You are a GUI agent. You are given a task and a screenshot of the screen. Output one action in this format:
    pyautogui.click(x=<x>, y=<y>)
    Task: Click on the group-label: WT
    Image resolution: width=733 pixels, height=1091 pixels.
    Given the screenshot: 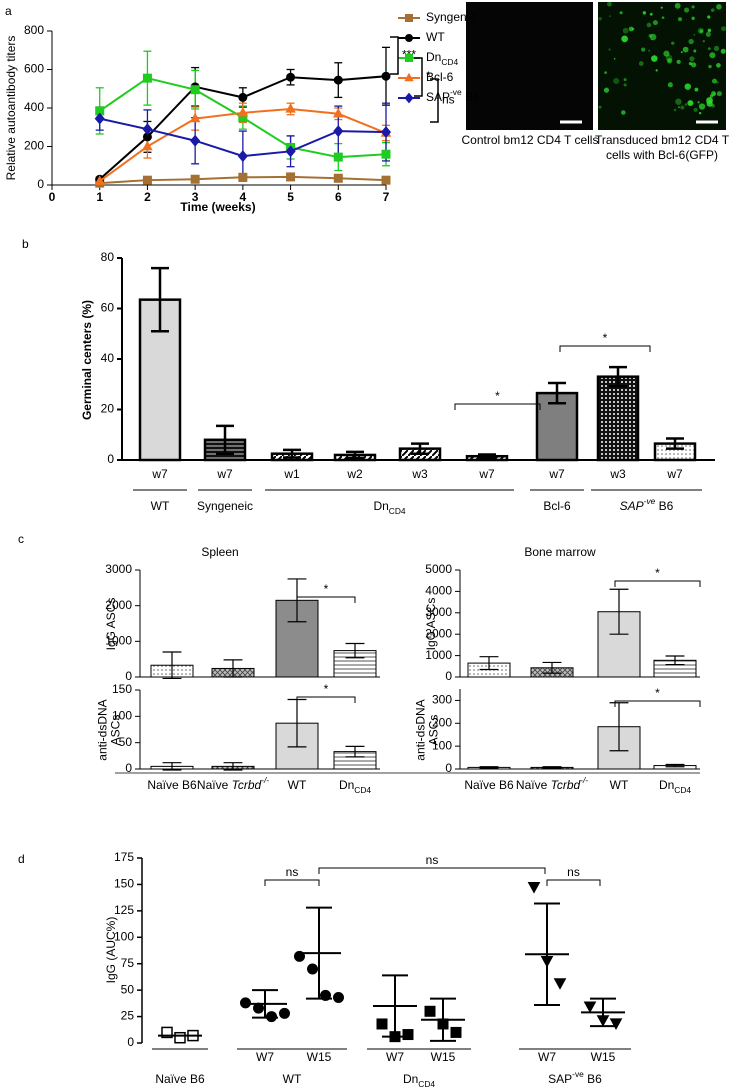 What is the action you would take?
    pyautogui.click(x=160, y=506)
    